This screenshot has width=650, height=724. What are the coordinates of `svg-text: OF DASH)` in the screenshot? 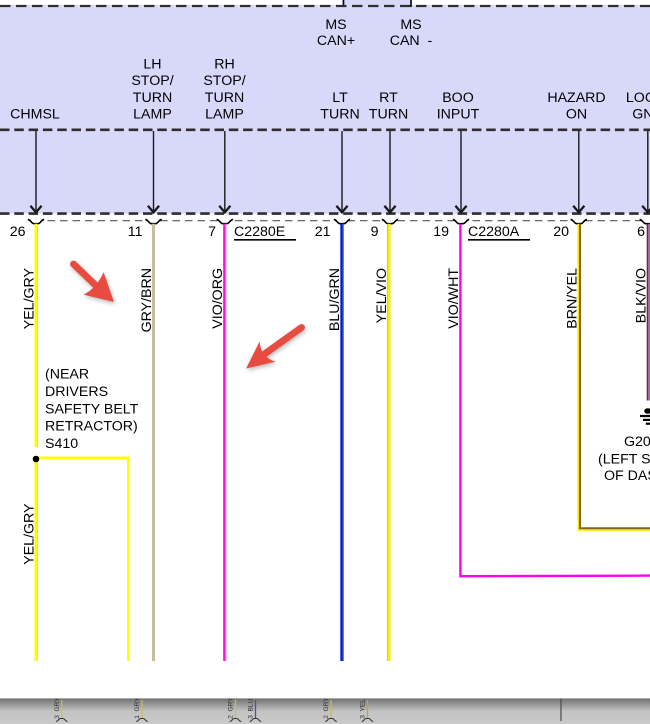 It's located at (627, 476).